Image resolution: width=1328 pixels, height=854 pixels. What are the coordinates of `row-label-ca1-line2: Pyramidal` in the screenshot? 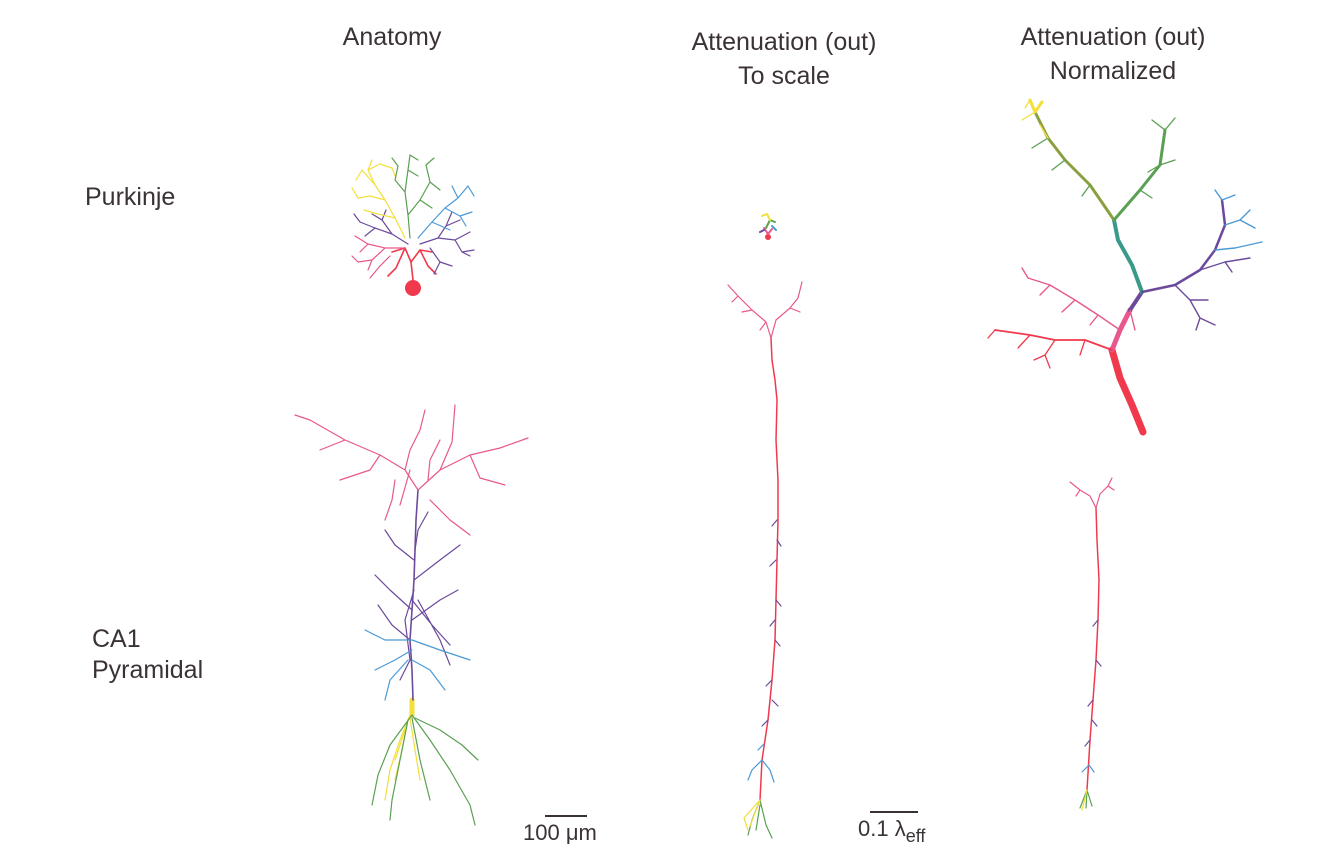 It's located at (148, 670).